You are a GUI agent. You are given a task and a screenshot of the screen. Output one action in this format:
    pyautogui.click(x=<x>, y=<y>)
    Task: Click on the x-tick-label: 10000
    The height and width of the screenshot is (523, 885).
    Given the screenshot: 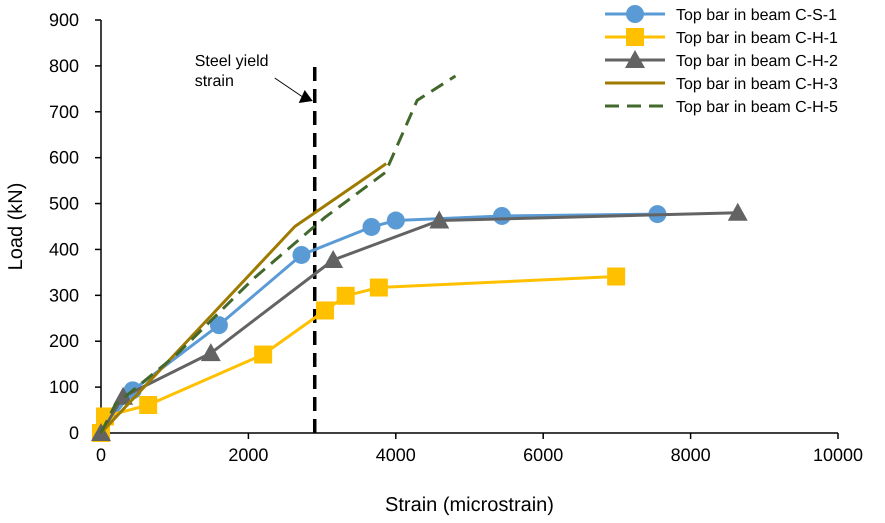 What is the action you would take?
    pyautogui.click(x=838, y=455)
    